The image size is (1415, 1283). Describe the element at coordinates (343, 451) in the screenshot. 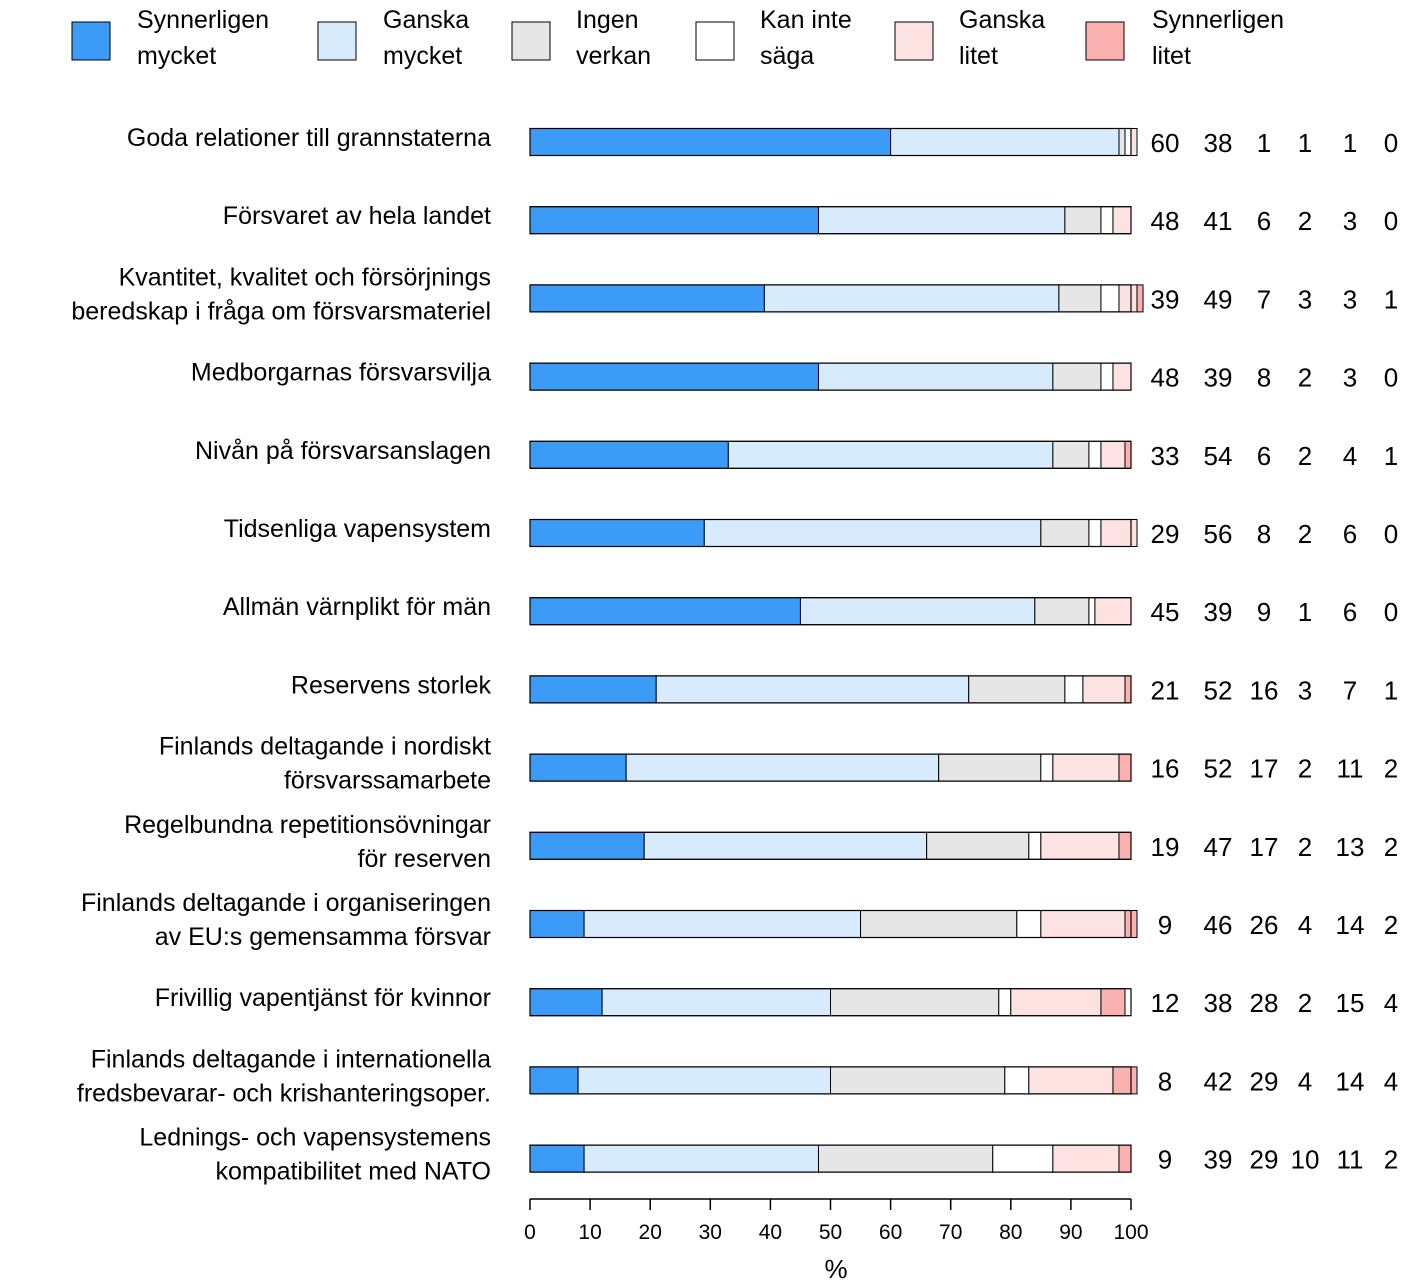

I see `category-label: Nivån på försvarsanslagen` at that location.